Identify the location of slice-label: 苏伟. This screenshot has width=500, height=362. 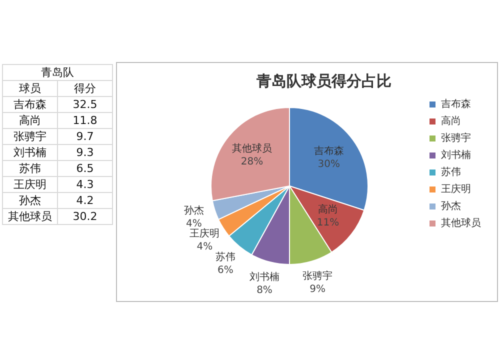
(225, 257).